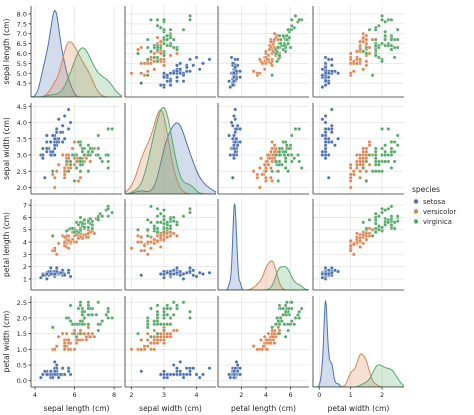 The height and width of the screenshot is (415, 474). Describe the element at coordinates (358, 347) in the screenshot. I see `panel-3-3: 0 1 2` at that location.